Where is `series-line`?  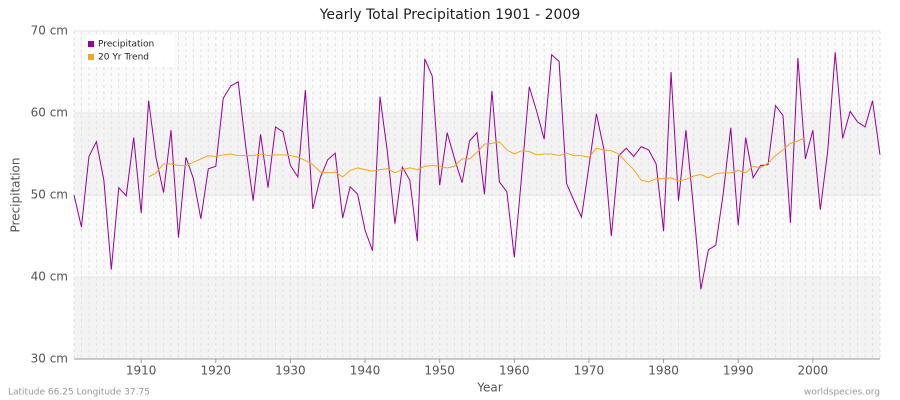 series-line is located at coordinates (477, 160).